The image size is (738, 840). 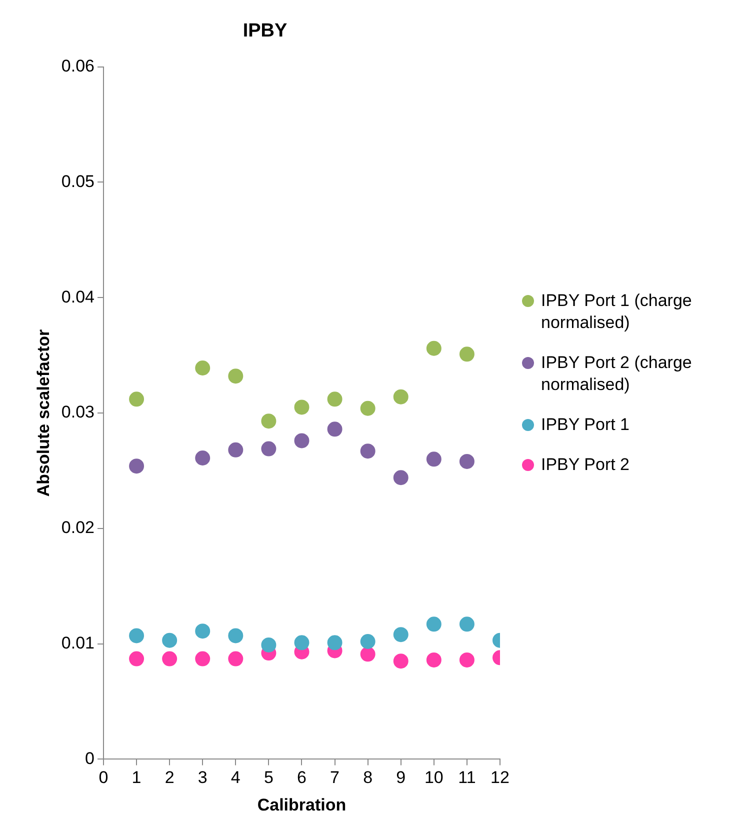 What do you see at coordinates (43, 413) in the screenshot?
I see `y-axis-title: Absolute scalefactor` at bounding box center [43, 413].